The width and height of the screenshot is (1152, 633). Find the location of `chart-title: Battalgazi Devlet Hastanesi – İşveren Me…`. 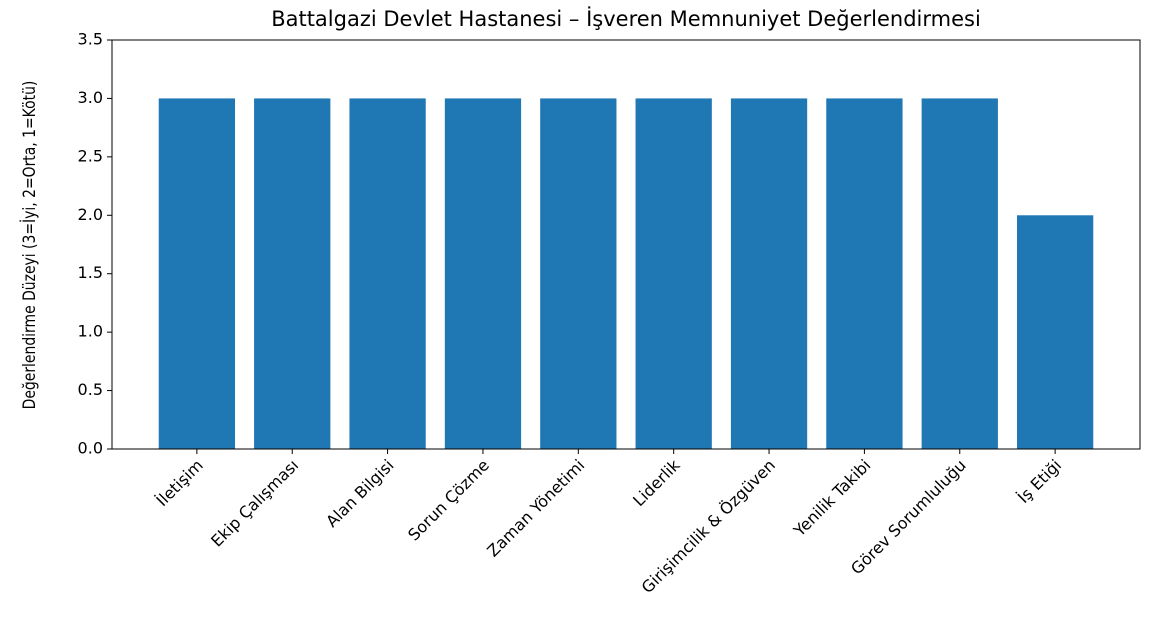

chart-title: Battalgazi Devlet Hastanesi – İşveren Me… is located at coordinates (626, 18).